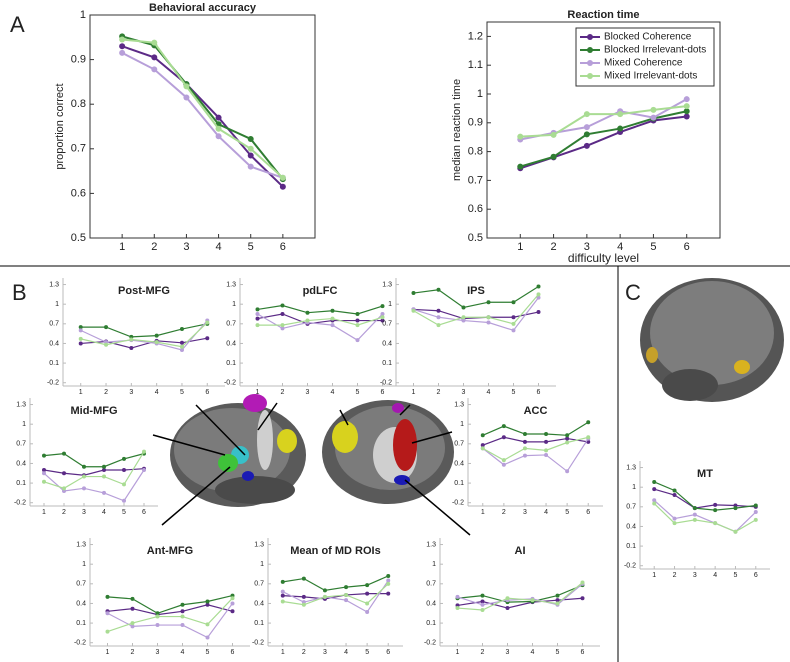 This screenshot has width=790, height=662. Describe the element at coordinates (475, 238) in the screenshot. I see `y-tick-label: 0.5` at that location.